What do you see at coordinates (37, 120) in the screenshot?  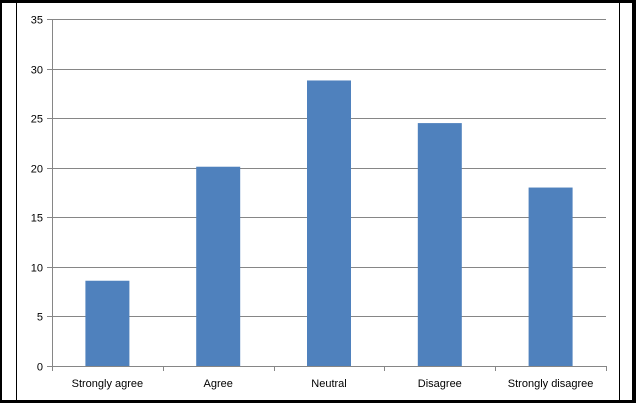 I see `y-tick-label: 25` at bounding box center [37, 120].